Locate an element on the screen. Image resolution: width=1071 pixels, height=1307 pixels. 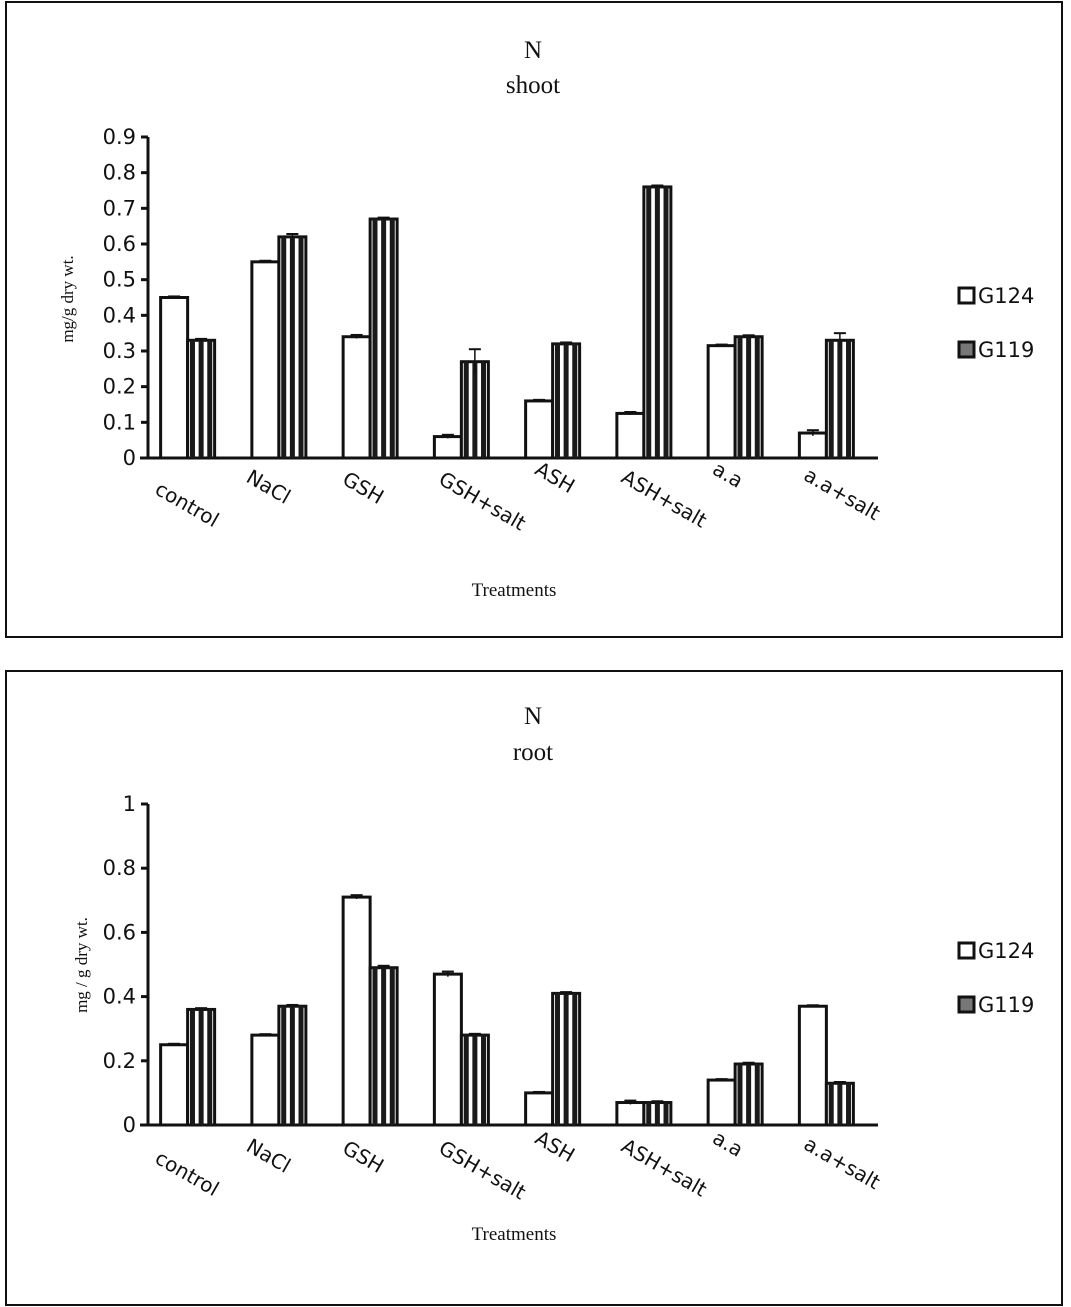
x-tick-label: GSH+salt is located at coordinates (482, 501).